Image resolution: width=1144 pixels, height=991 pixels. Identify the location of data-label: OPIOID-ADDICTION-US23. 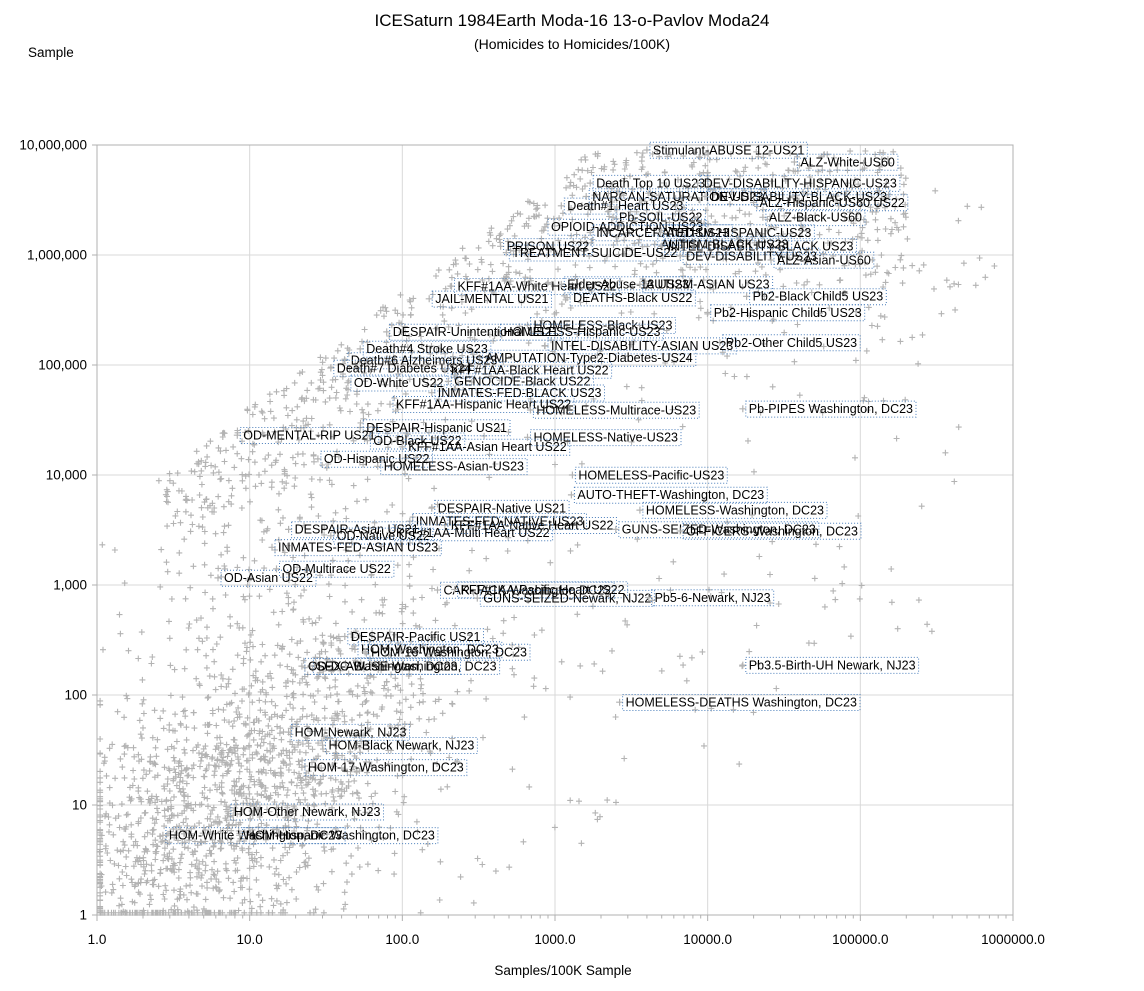
(624, 227).